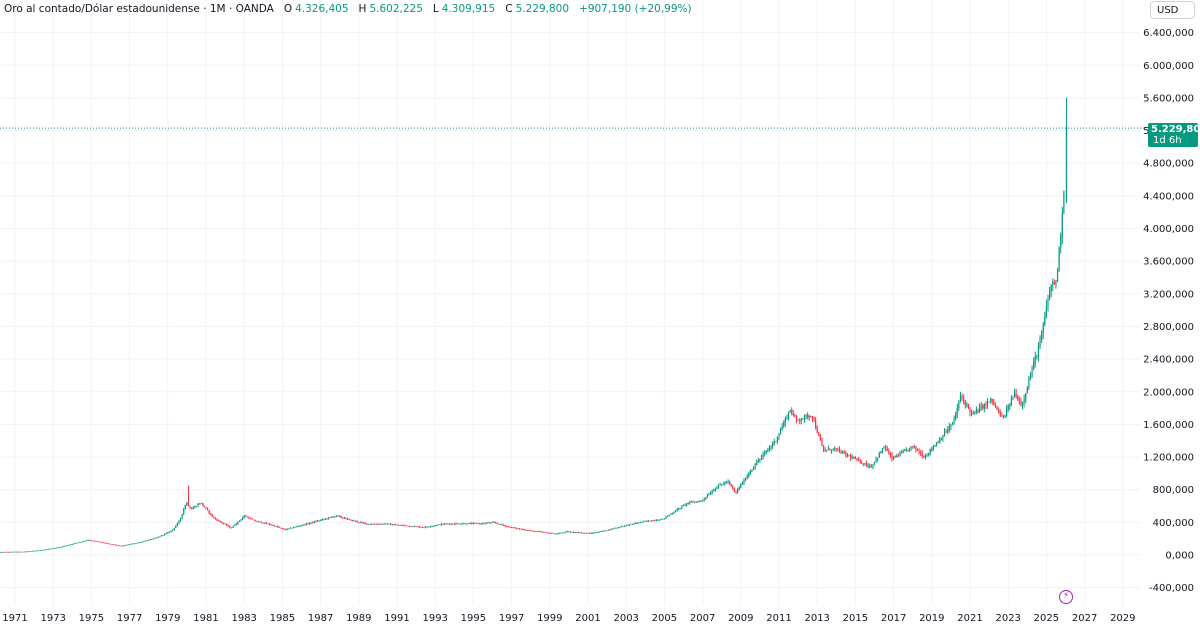  I want to click on x-tick-label: 1977, so click(129, 618).